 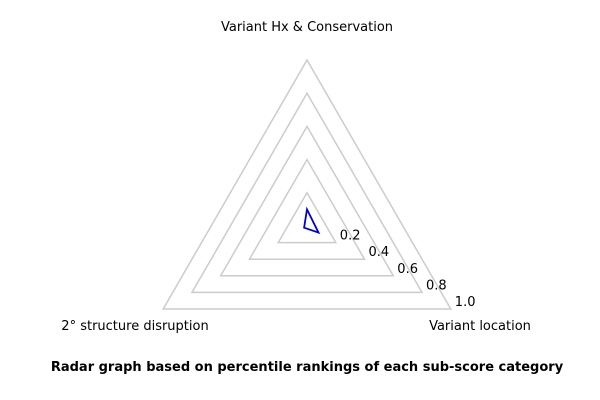 What do you see at coordinates (379, 252) in the screenshot?
I see `tick-label-2: 0.4` at bounding box center [379, 252].